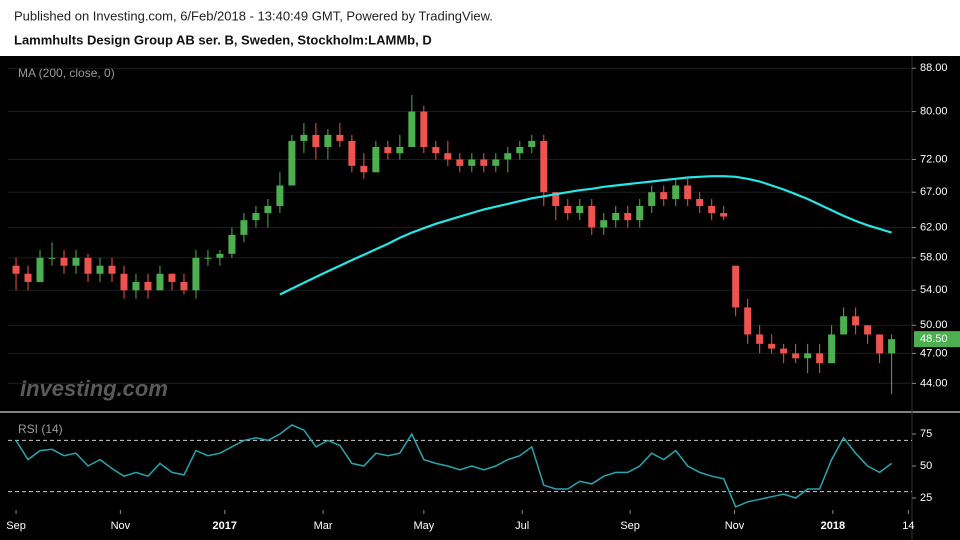 Image resolution: width=960 pixels, height=540 pixels. What do you see at coordinates (934, 353) in the screenshot?
I see `y-tick-label: 47.00` at bounding box center [934, 353].